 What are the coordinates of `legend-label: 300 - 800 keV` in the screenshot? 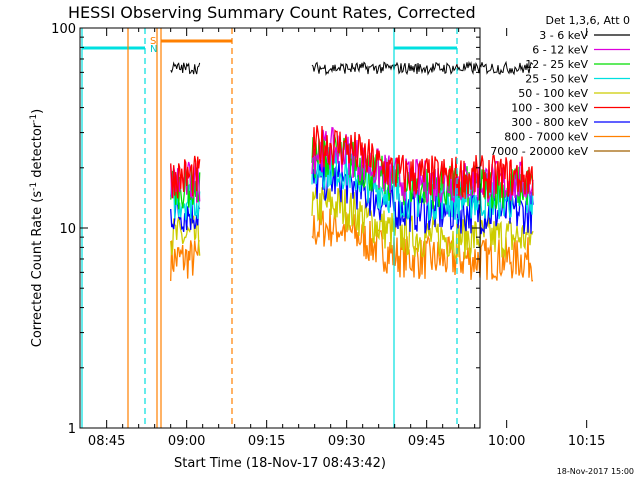 It's located at (549, 122).